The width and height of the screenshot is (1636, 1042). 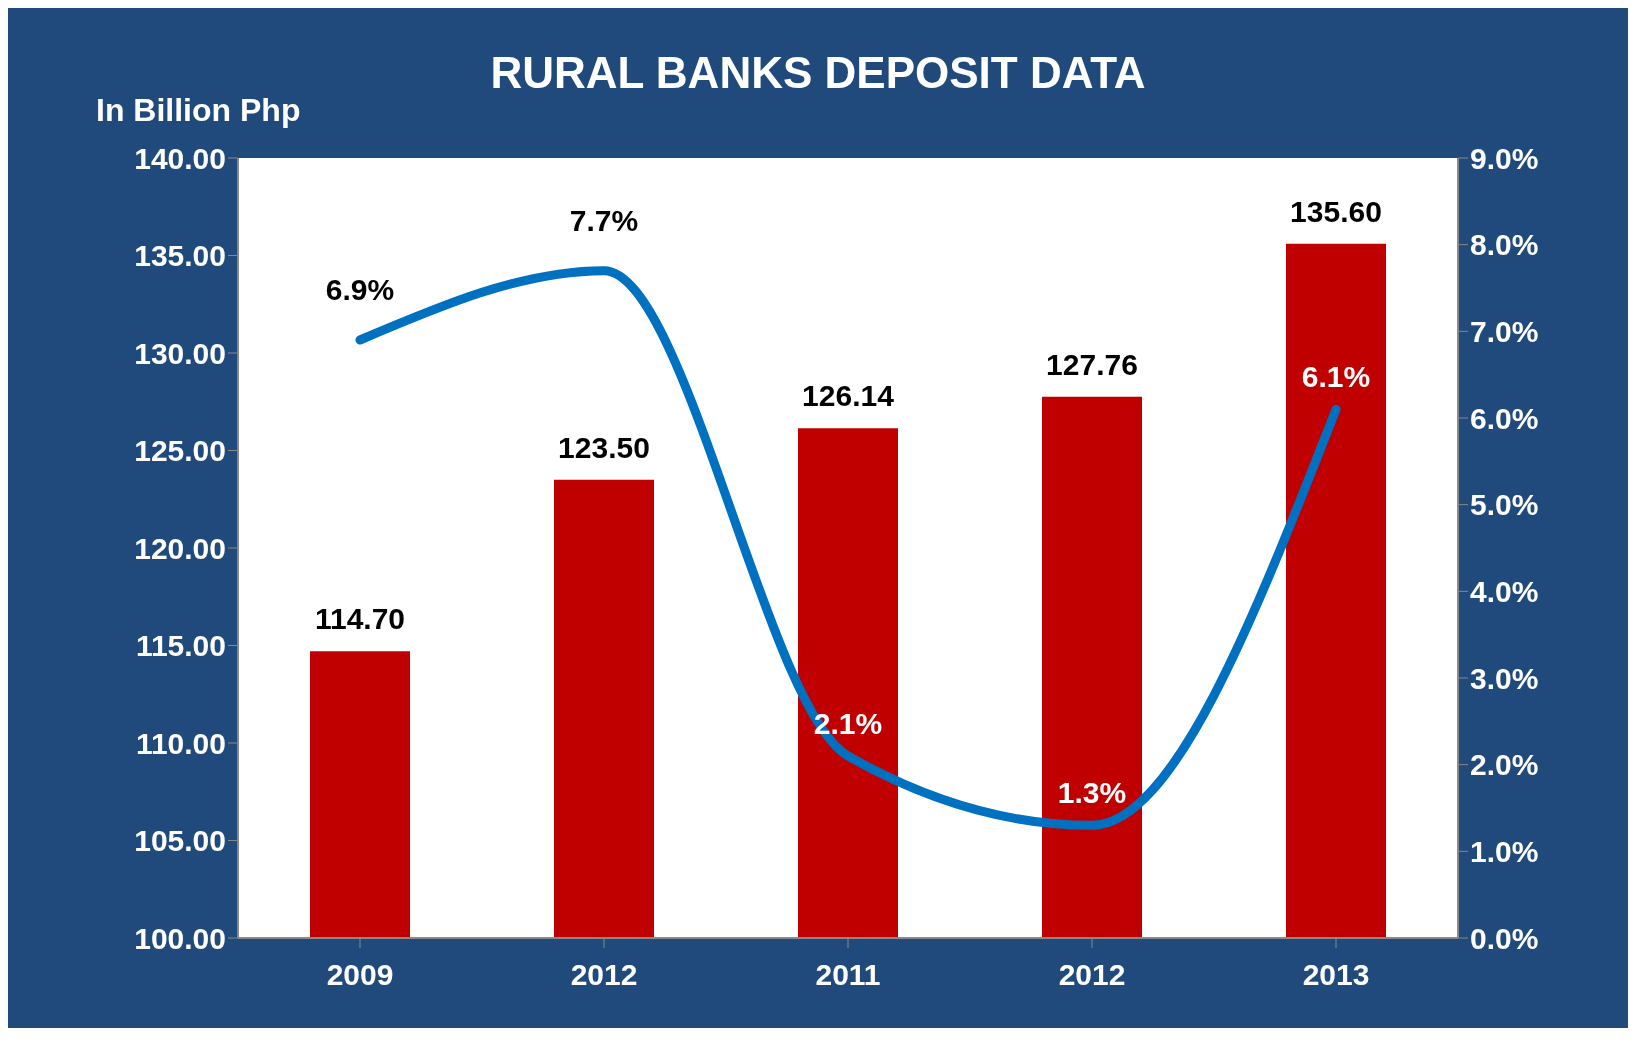 What do you see at coordinates (1336, 975) in the screenshot?
I see `x-tick-label: 2013` at bounding box center [1336, 975].